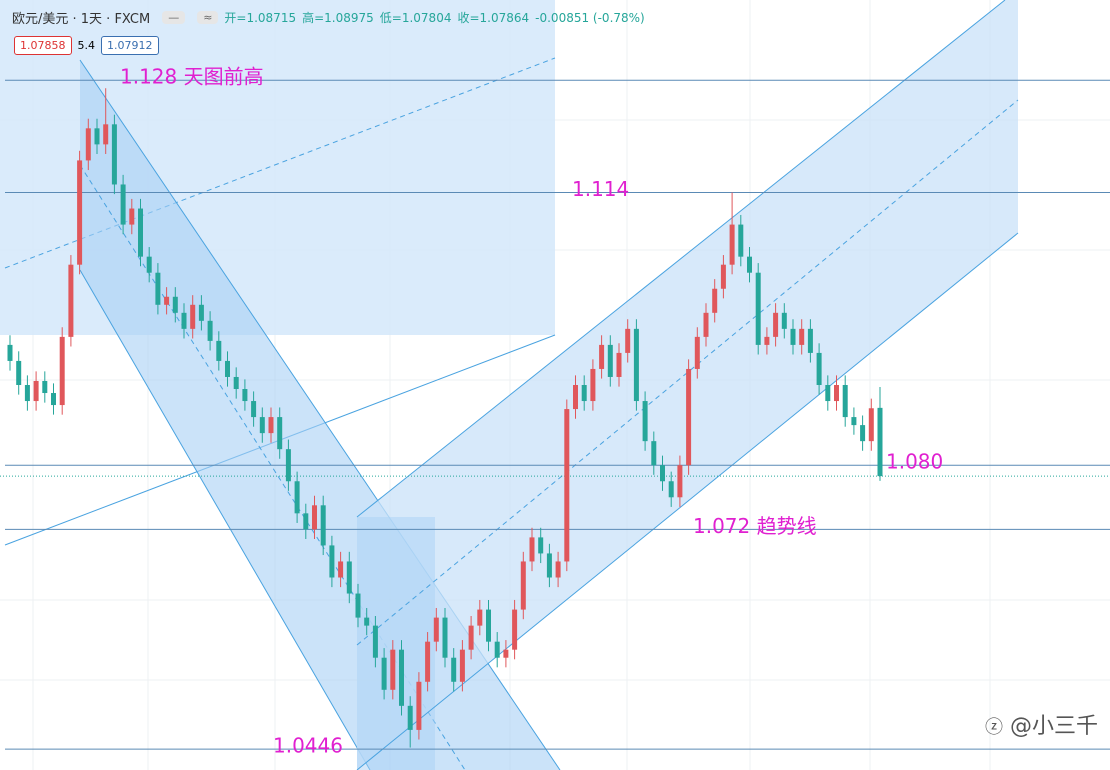 The height and width of the screenshot is (770, 1110). What do you see at coordinates (755, 526) in the screenshot?
I see `level-label: 1.072 趋势线` at bounding box center [755, 526].